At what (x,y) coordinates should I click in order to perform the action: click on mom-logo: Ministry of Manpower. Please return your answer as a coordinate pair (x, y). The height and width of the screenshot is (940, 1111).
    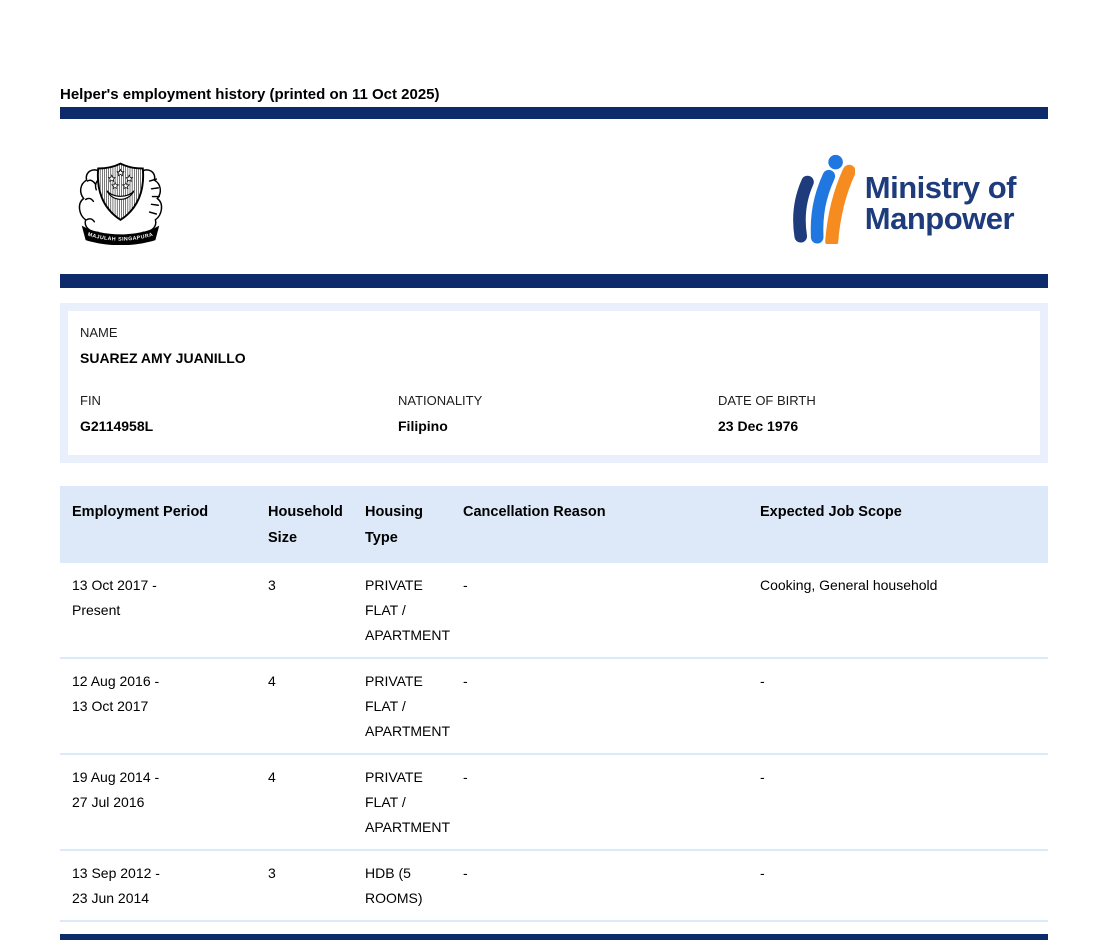
    Looking at the image, I should click on (904, 198).